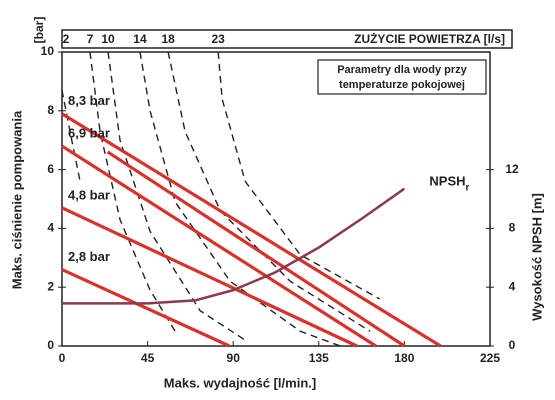 The height and width of the screenshot is (400, 555). What do you see at coordinates (50, 169) in the screenshot?
I see `y-tick-label: 6` at bounding box center [50, 169].